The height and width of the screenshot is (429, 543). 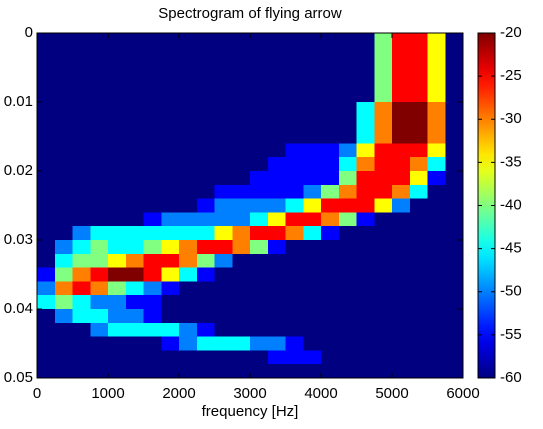 I want to click on colorbar-tick-label: -45, so click(x=511, y=248).